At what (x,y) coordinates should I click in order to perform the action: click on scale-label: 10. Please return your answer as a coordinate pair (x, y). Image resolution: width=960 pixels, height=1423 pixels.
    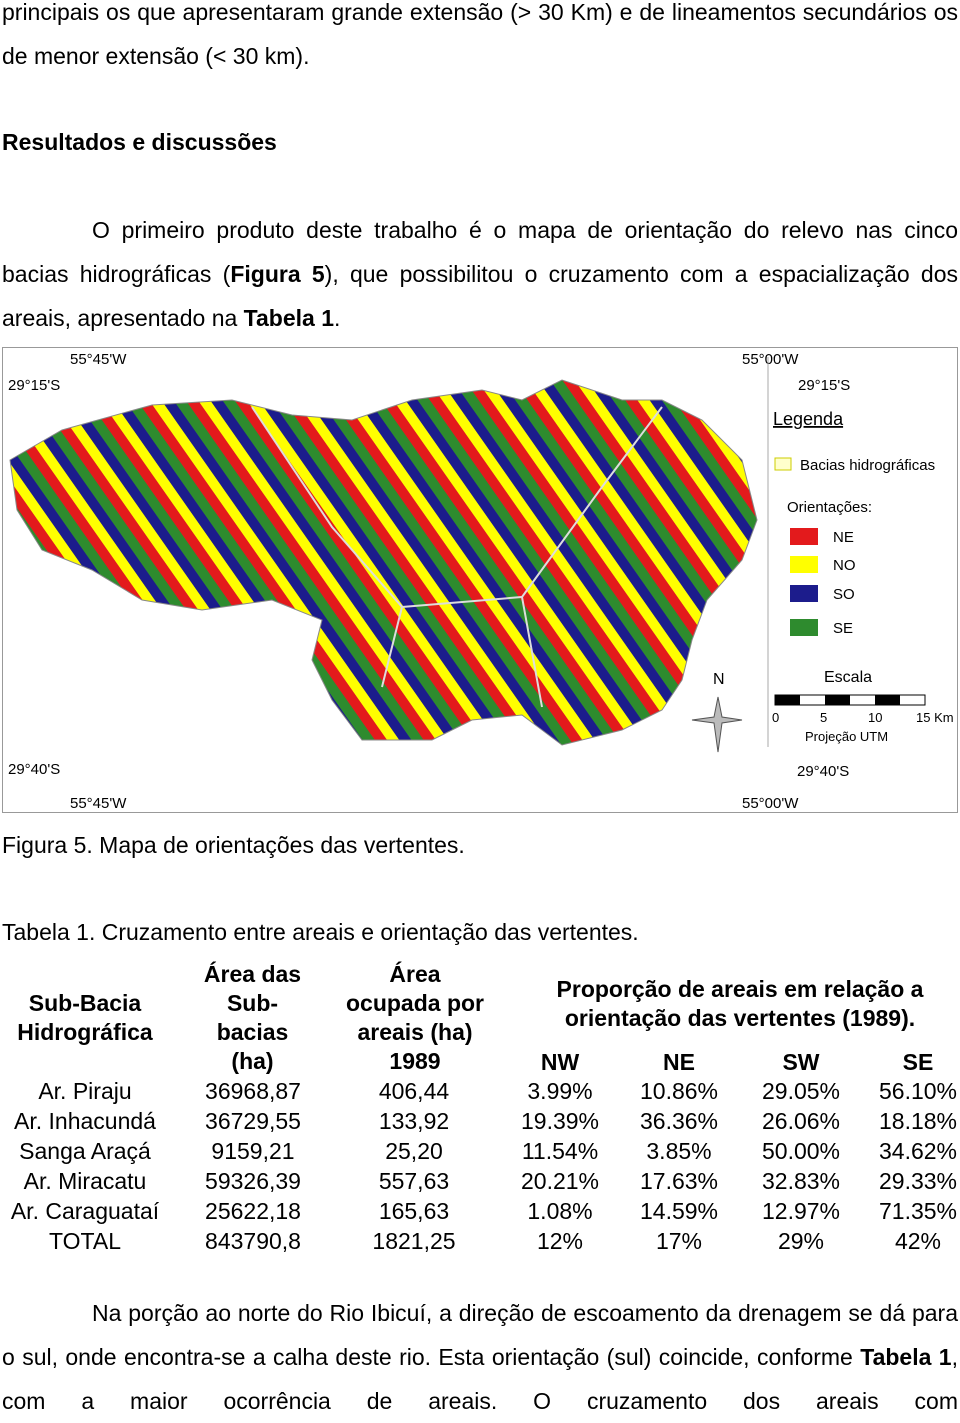
    Looking at the image, I should click on (875, 717).